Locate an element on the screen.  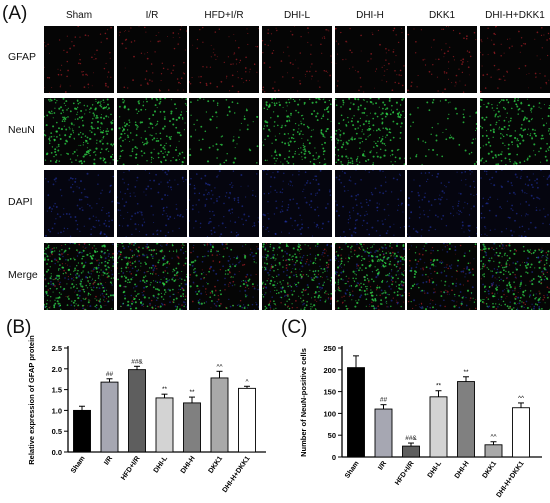
gfap-chart-x-tick-label: DHI-H is located at coordinates (188, 465).